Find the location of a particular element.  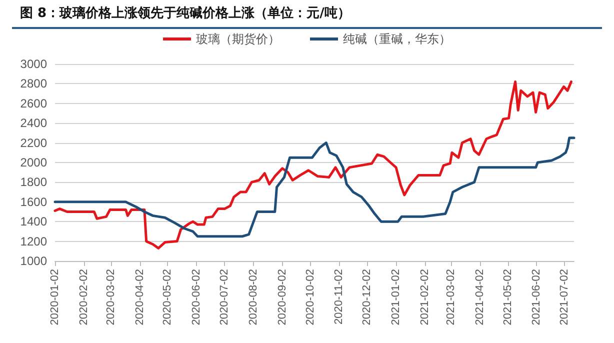

chart-title: 图 8：玻璃价格上涨领先于纯碱价格上涨（单位：元/吨） is located at coordinates (307, 15).